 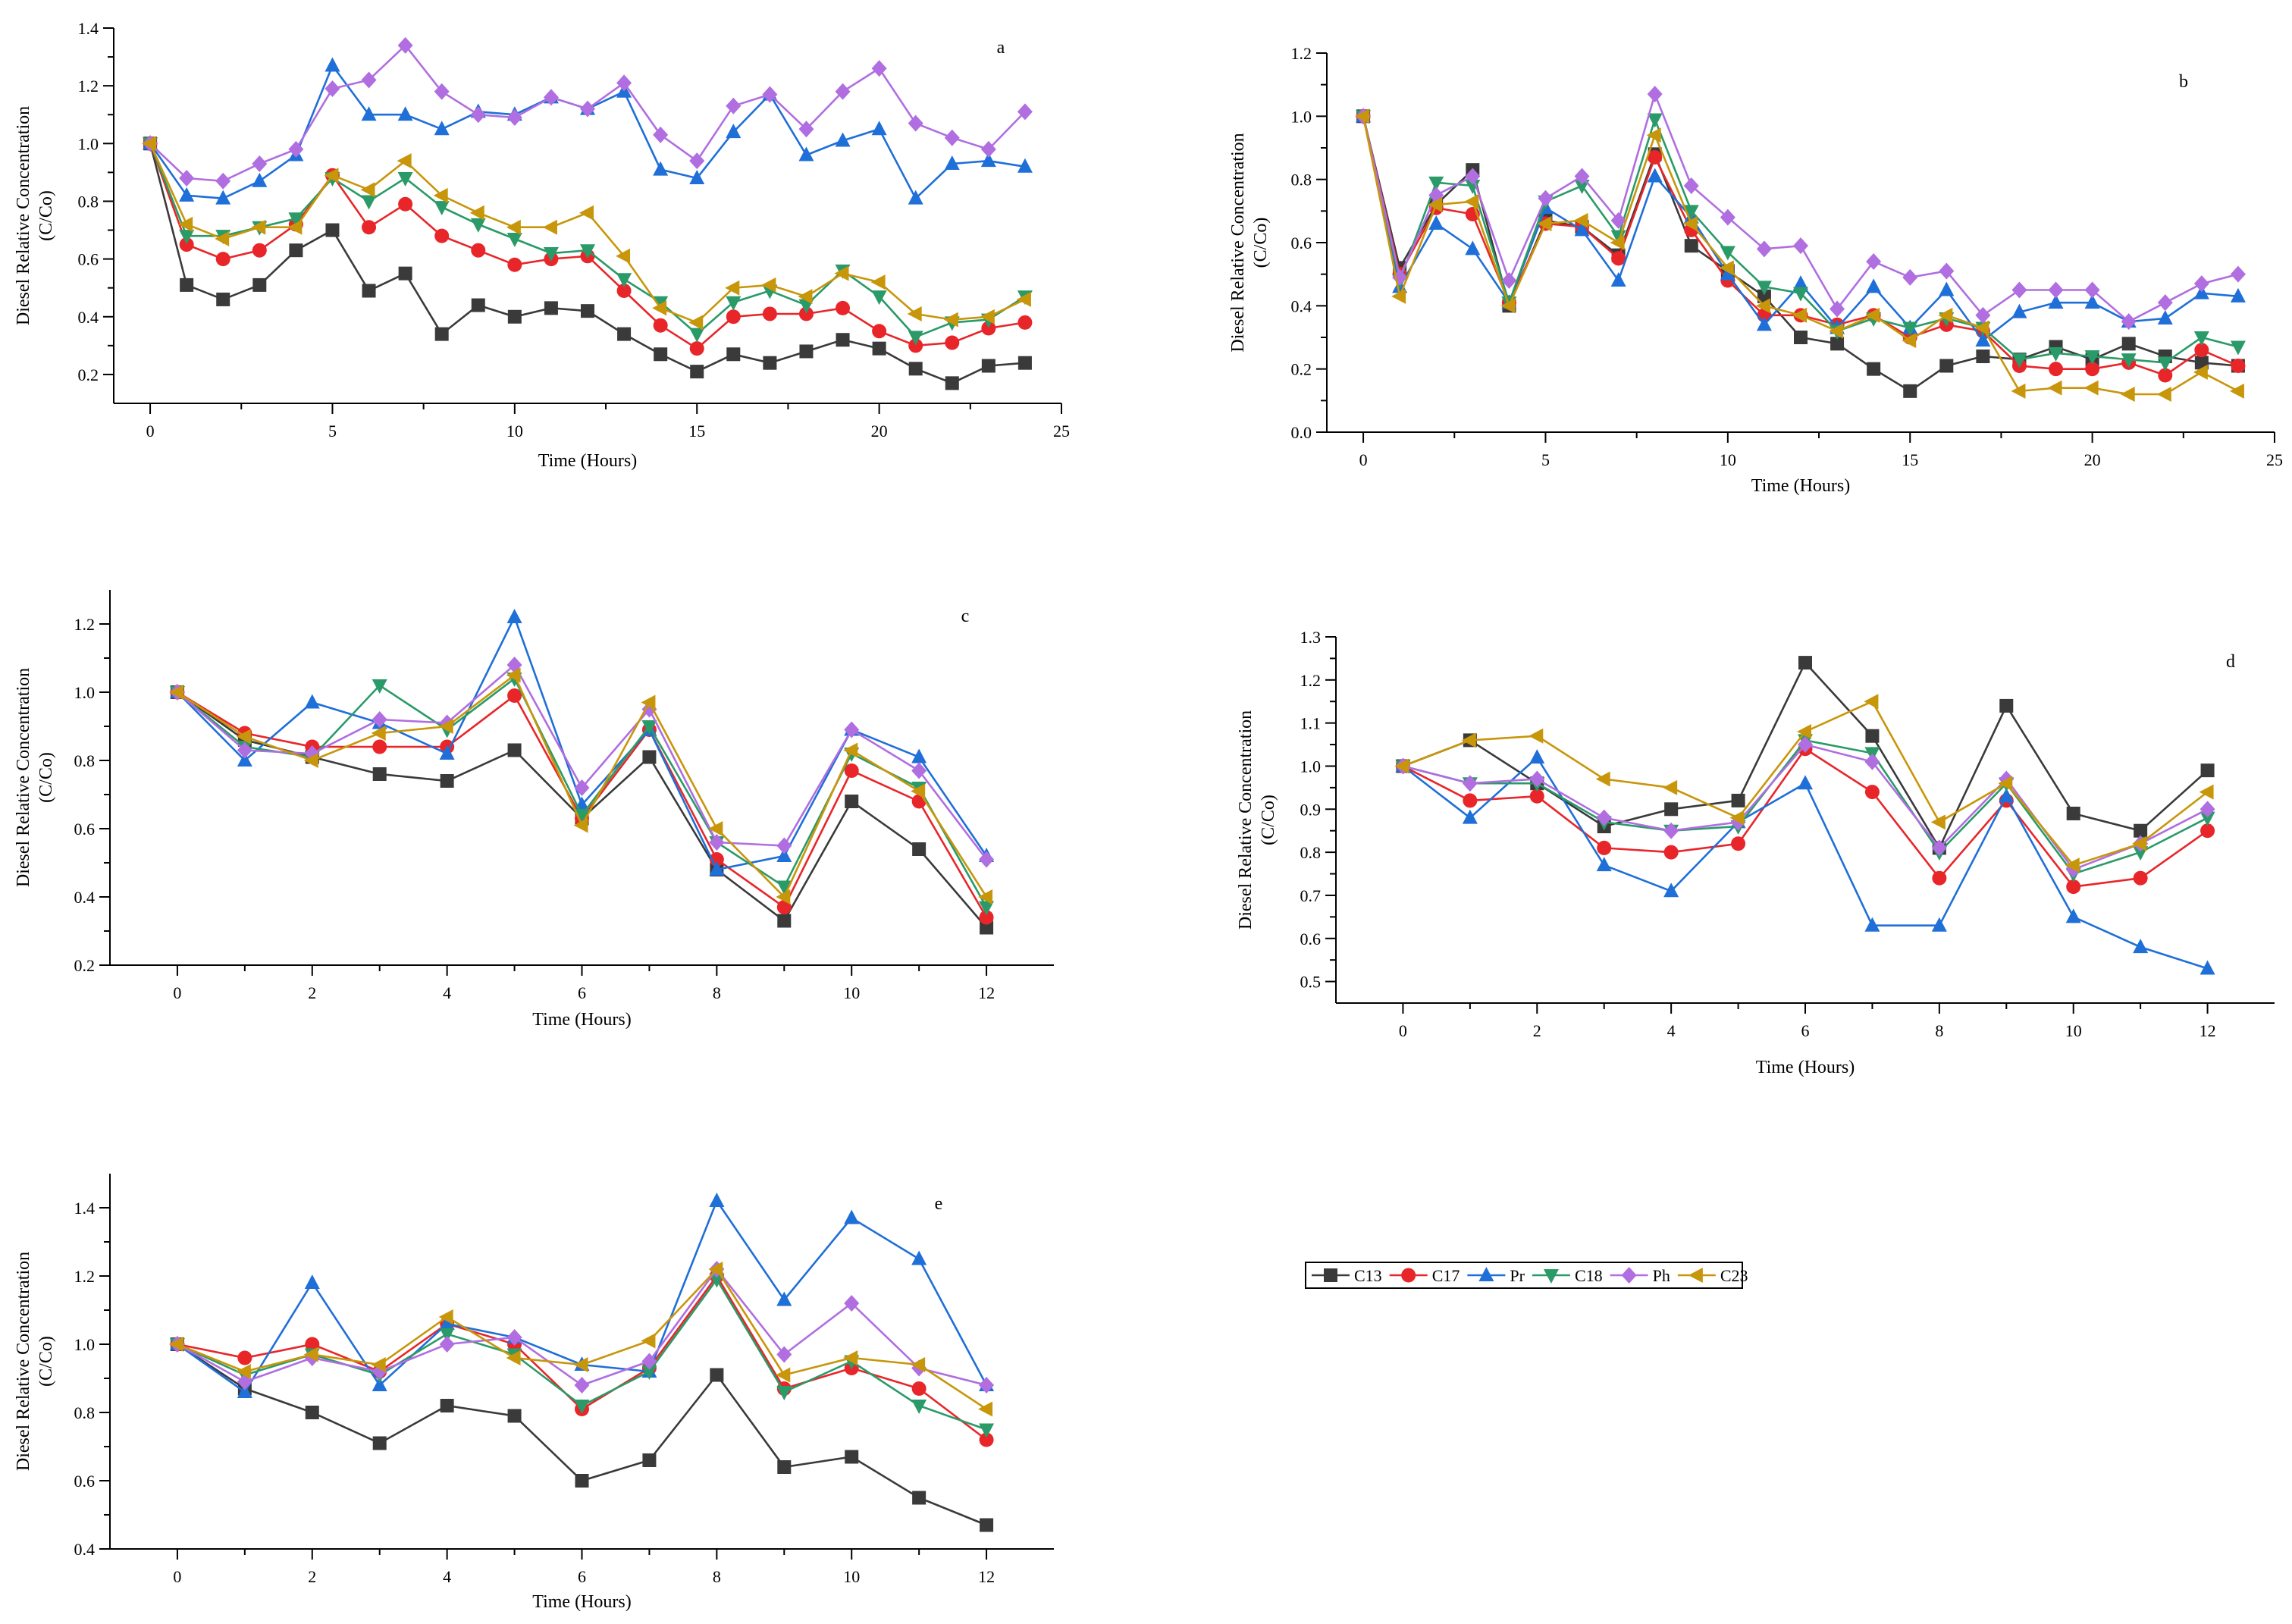 I want to click on y-tick-label: 1.1, so click(x=1311, y=723).